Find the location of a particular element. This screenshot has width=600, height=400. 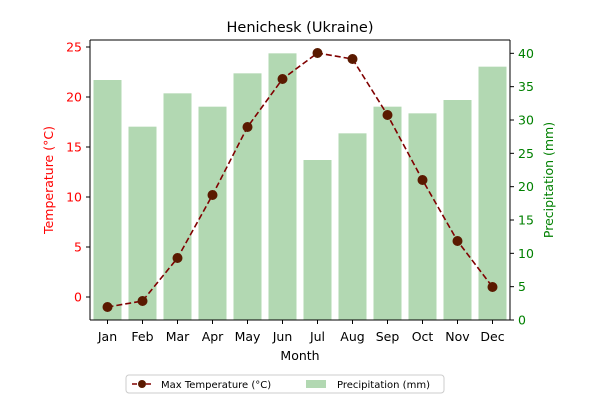

temperature-point-jan is located at coordinates (107, 307).